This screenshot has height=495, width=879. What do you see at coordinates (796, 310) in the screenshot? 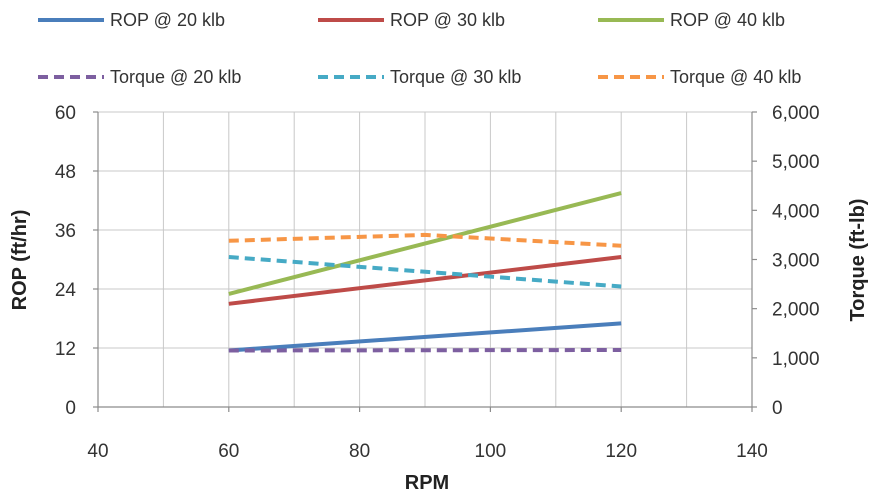
I see `y2-tick-label: 2,000` at bounding box center [796, 310].